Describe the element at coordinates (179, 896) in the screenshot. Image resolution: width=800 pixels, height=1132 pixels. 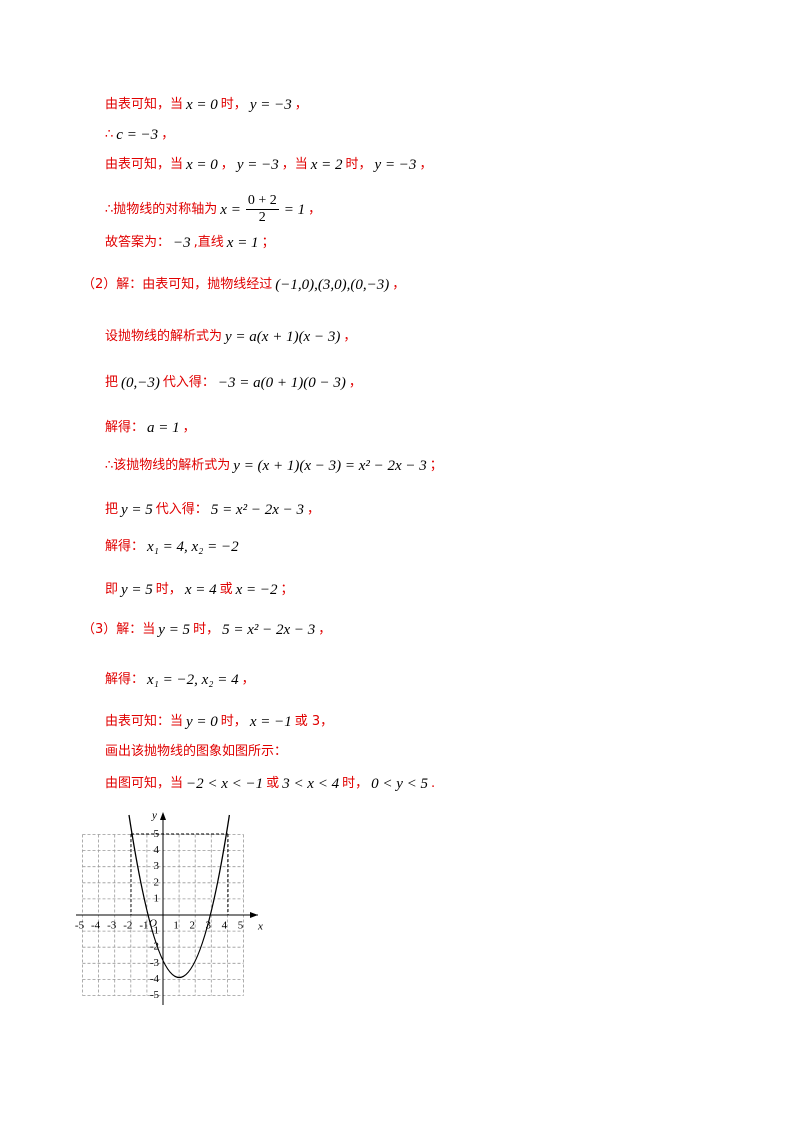
I see `parabola` at that location.